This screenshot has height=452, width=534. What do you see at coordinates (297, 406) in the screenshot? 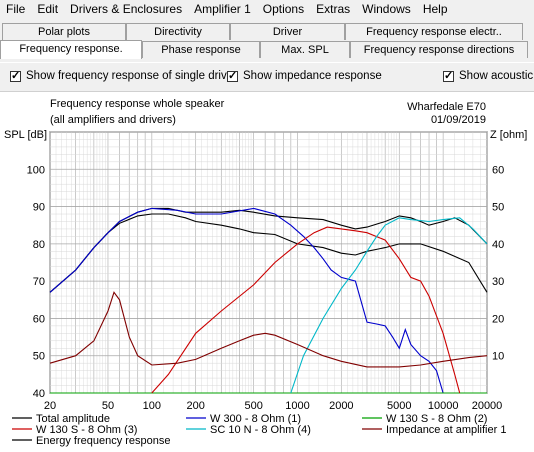
I see `x-tick-label: 1000` at bounding box center [297, 406].